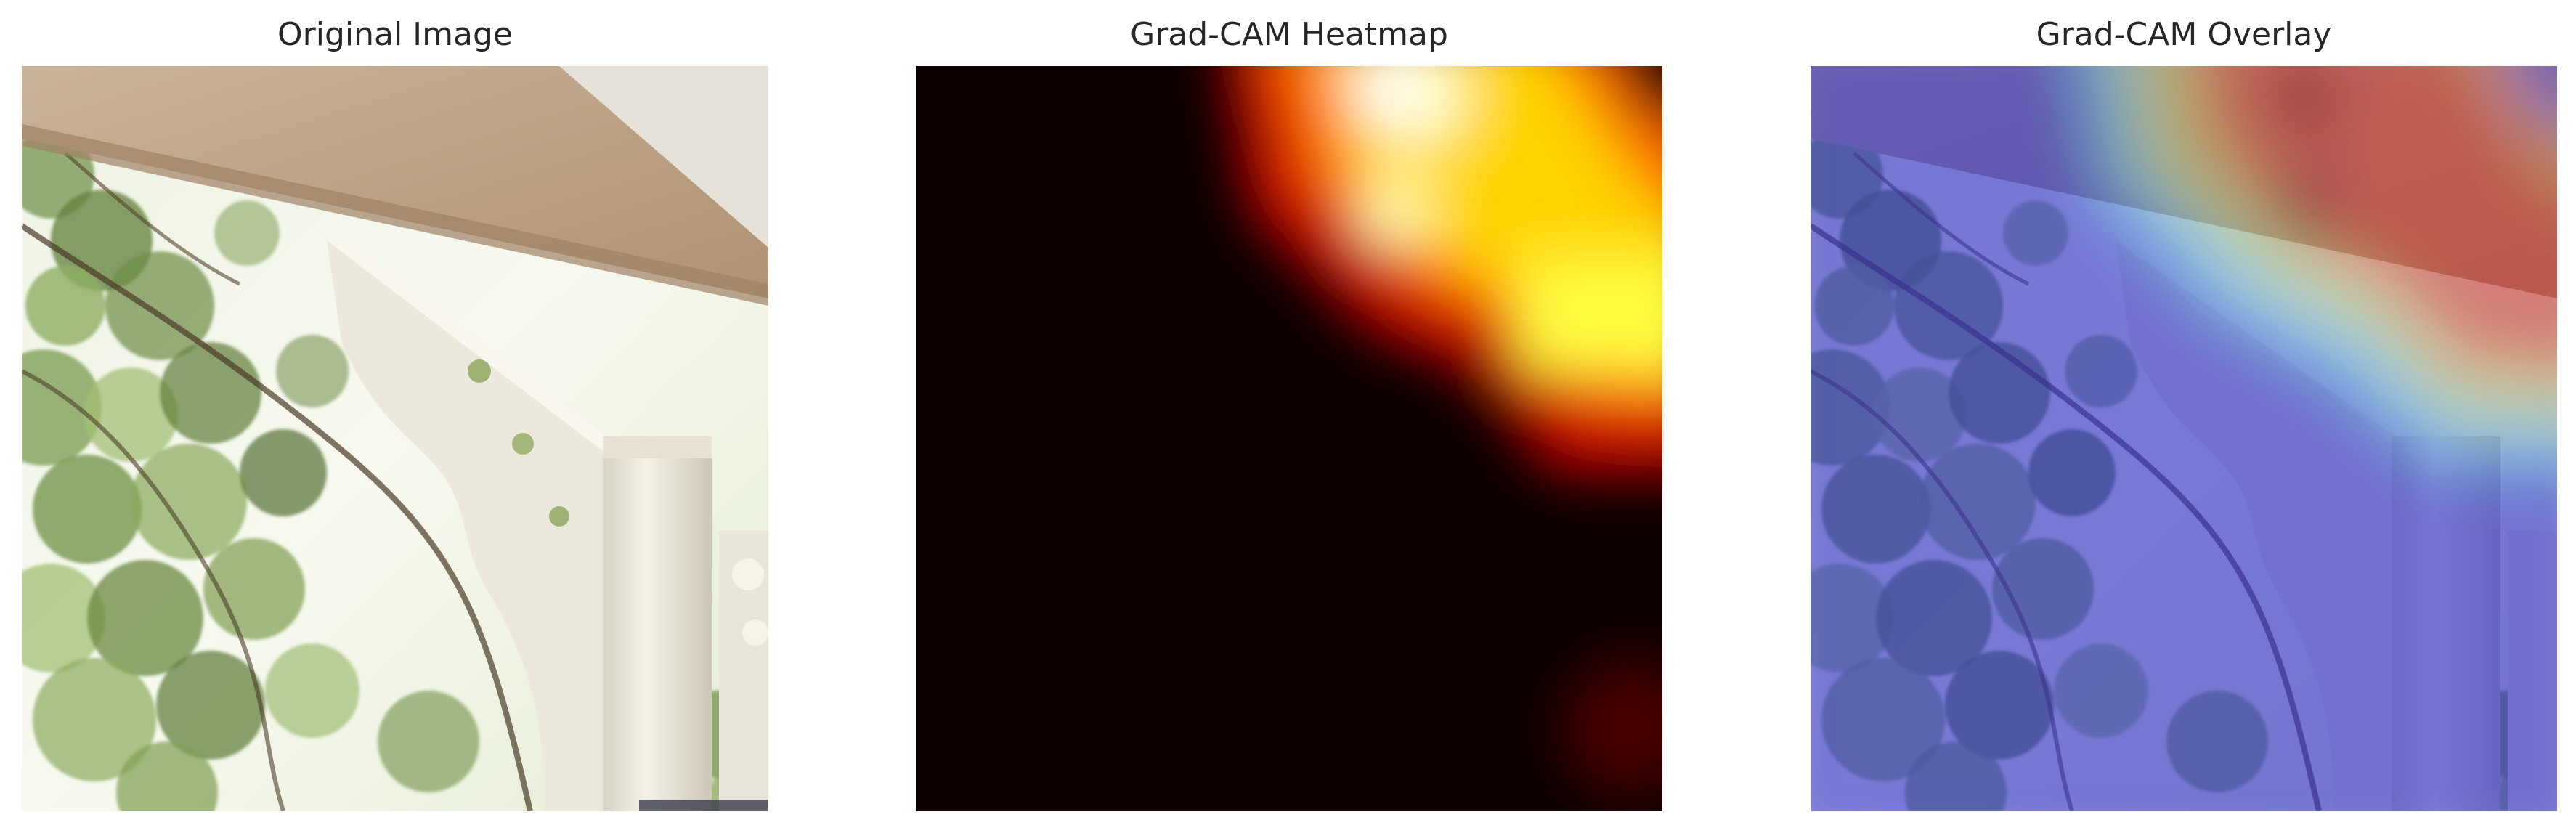 The image size is (2576, 833). I want to click on original-image-title: Original Image, so click(395, 34).